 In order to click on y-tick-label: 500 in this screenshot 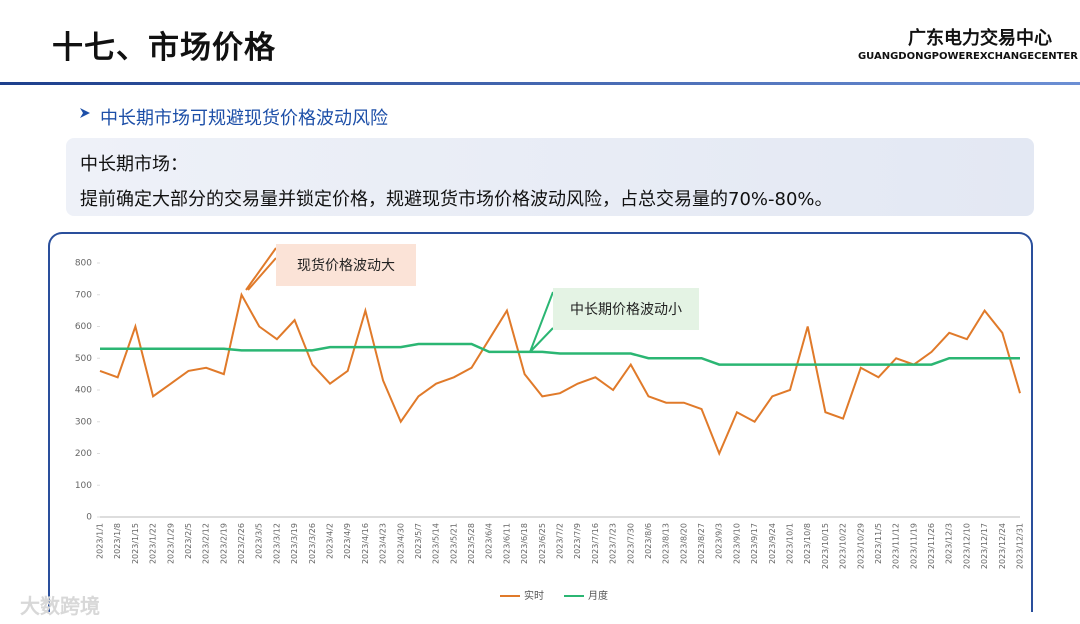, I will do `click(83, 359)`.